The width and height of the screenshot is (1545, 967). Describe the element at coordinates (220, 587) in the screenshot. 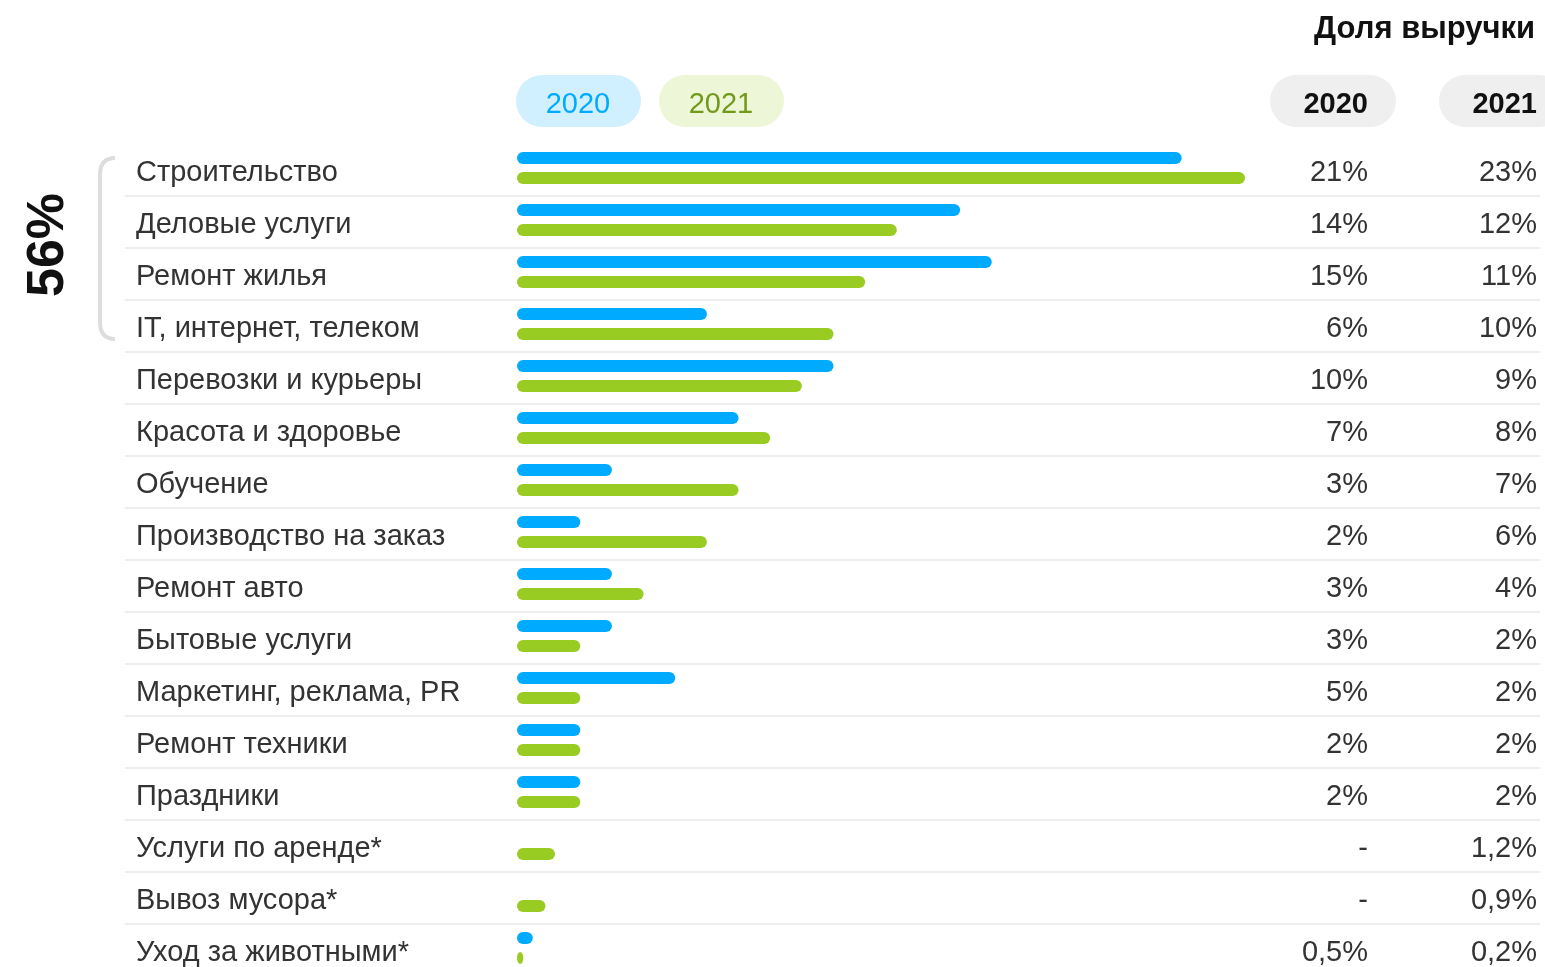

I see `y-tick-label: Ремонт авто` at that location.